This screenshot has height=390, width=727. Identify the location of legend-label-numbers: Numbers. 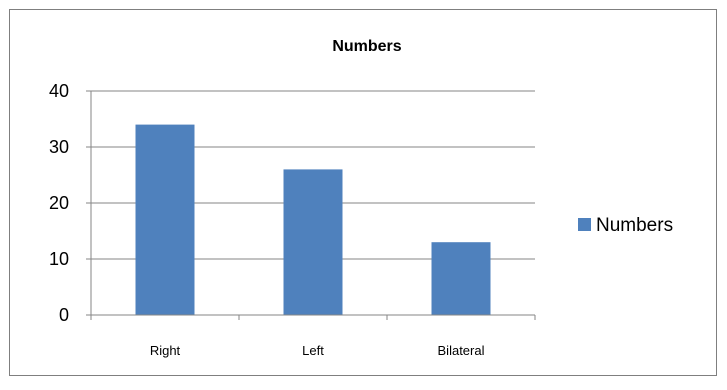
(634, 225).